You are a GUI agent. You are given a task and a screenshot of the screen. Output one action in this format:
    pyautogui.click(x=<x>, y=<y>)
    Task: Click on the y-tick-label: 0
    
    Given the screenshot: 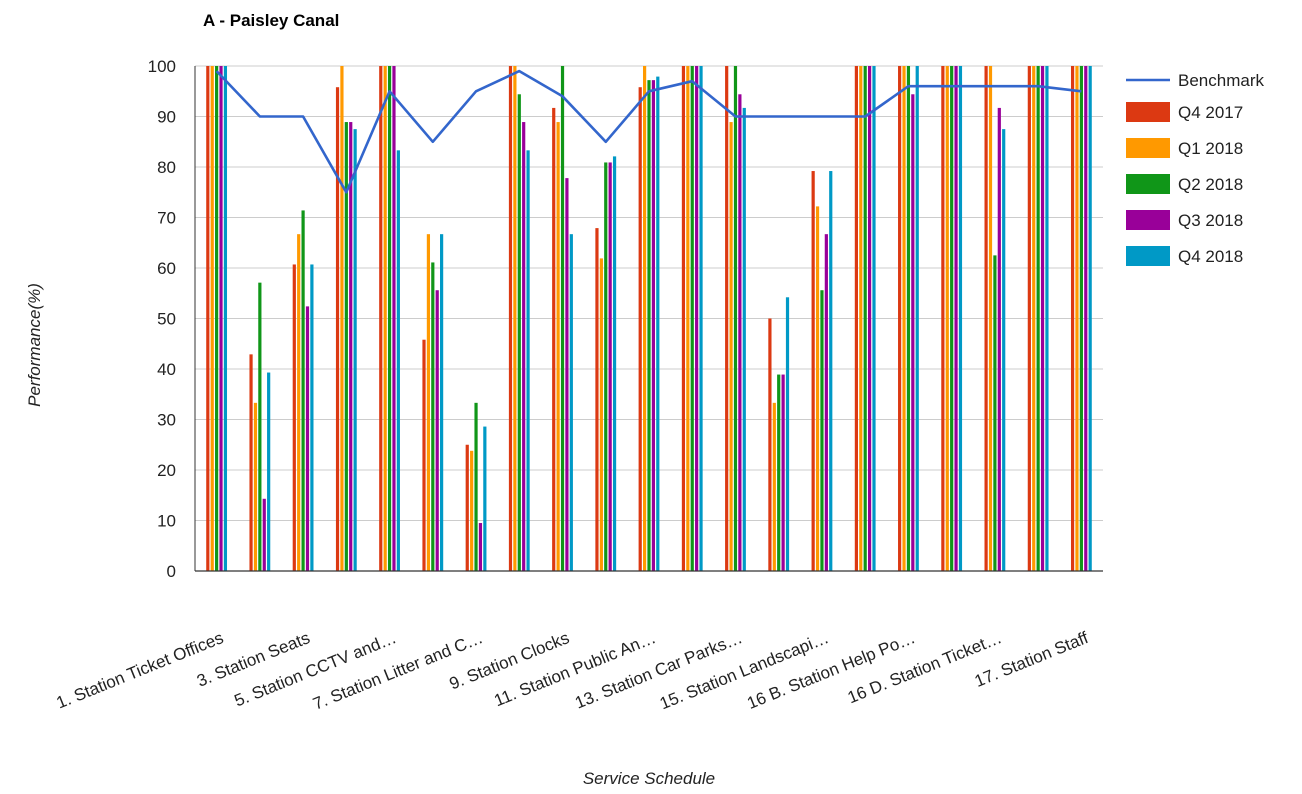 What is the action you would take?
    pyautogui.click(x=171, y=571)
    